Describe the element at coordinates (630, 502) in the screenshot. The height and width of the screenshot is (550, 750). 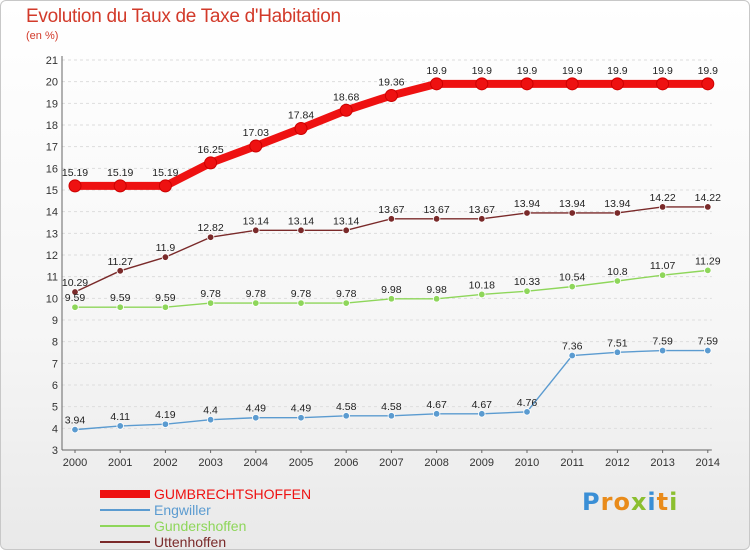
I see `proxiti-logo: Proxiti` at that location.